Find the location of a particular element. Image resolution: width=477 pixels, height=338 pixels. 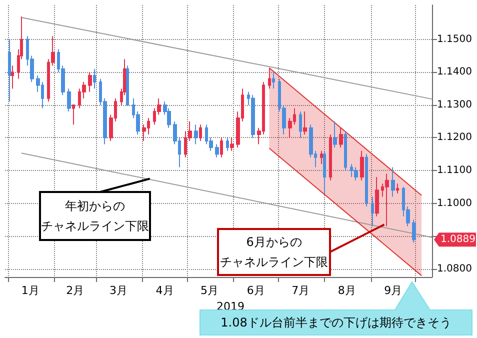

y-tick-label: 1.1200 is located at coordinates (454, 138).